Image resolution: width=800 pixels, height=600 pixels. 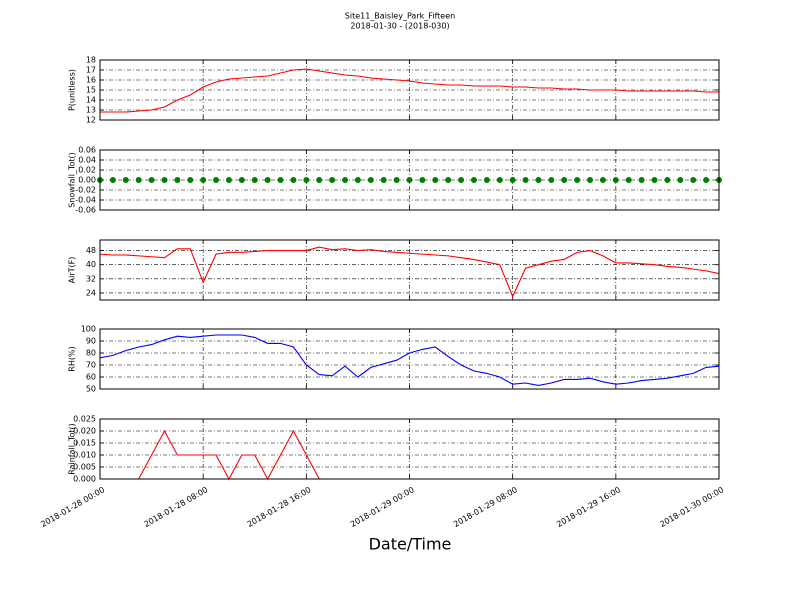 I want to click on y-axis-label: RH(%), so click(x=72, y=358).